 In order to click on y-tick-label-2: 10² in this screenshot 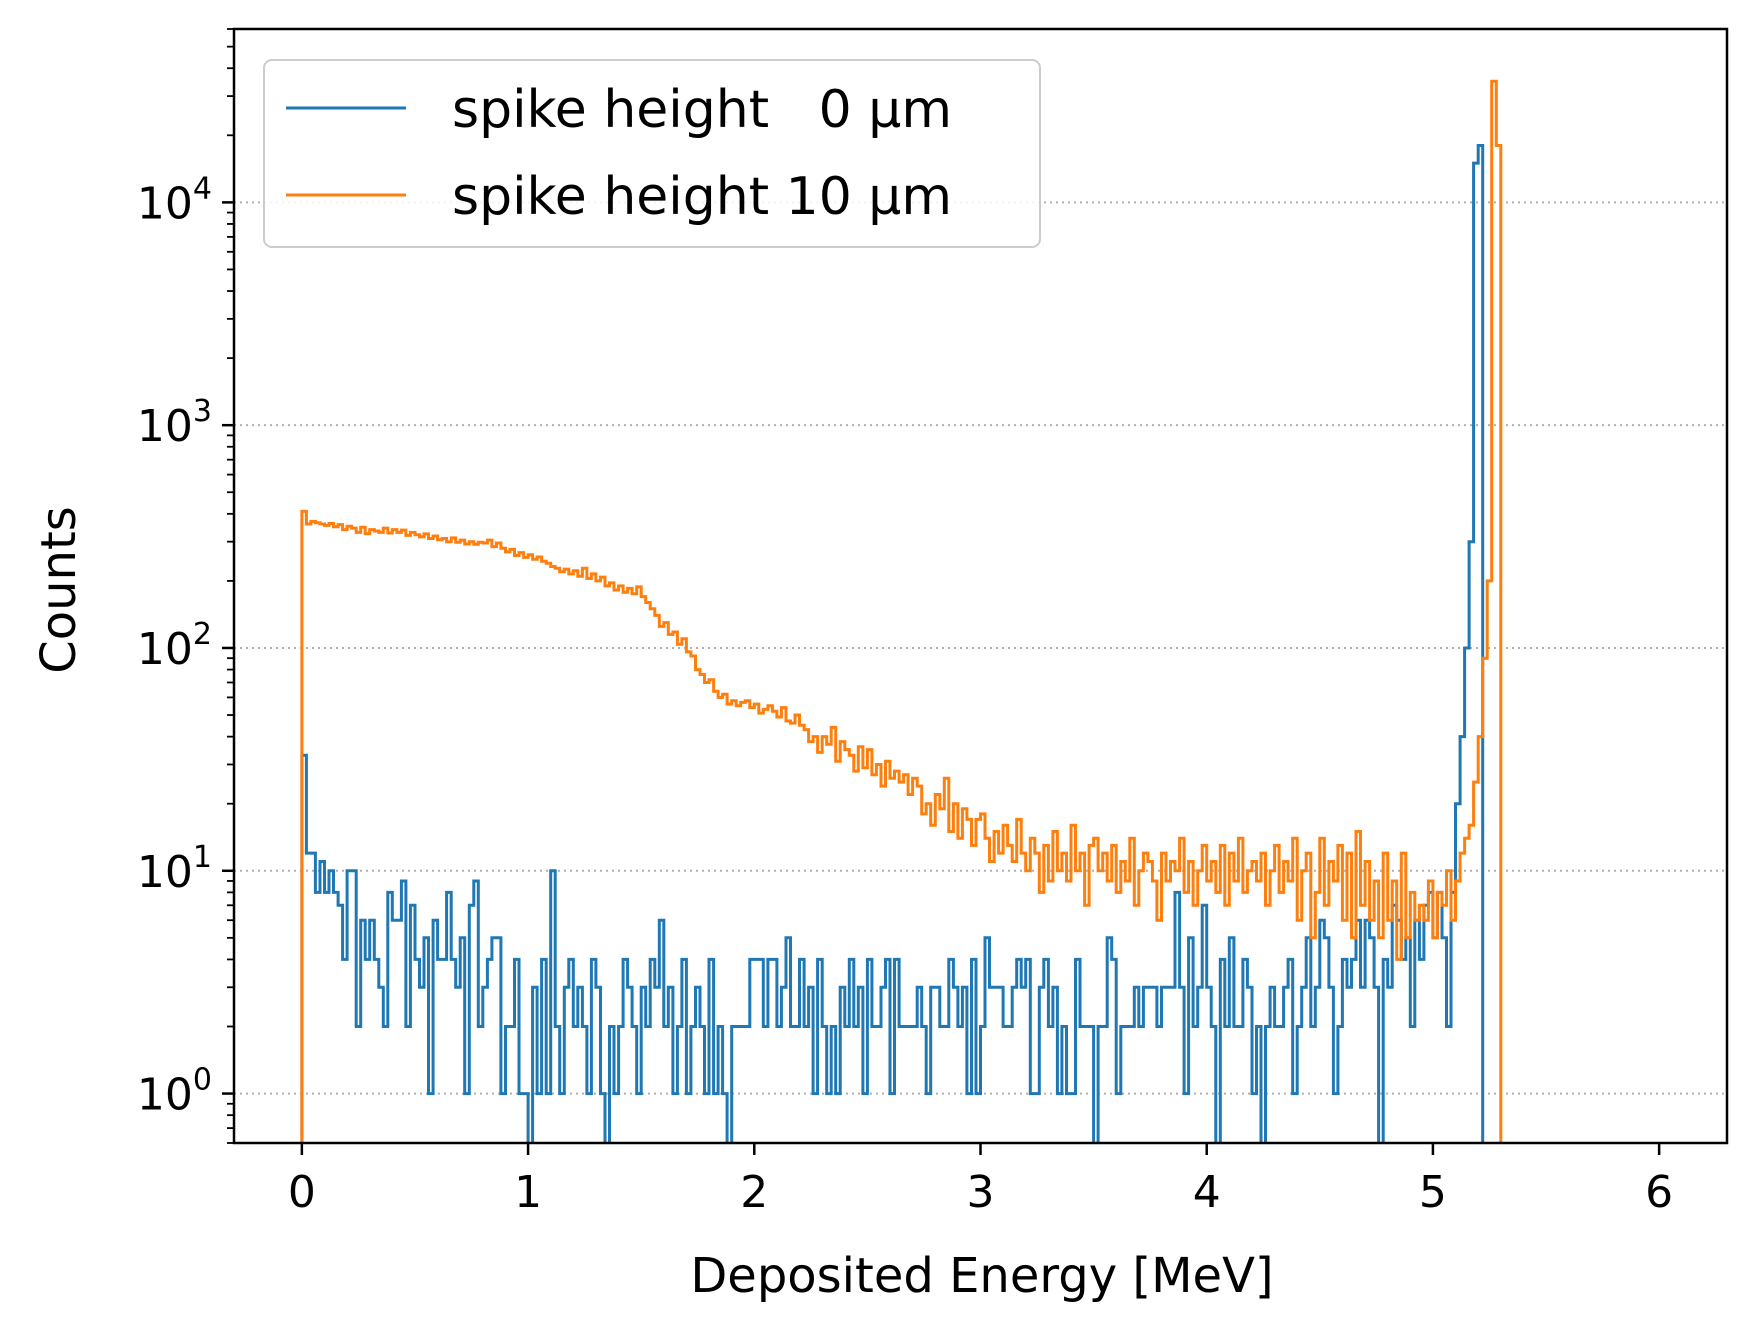, I will do `click(174, 646)`.